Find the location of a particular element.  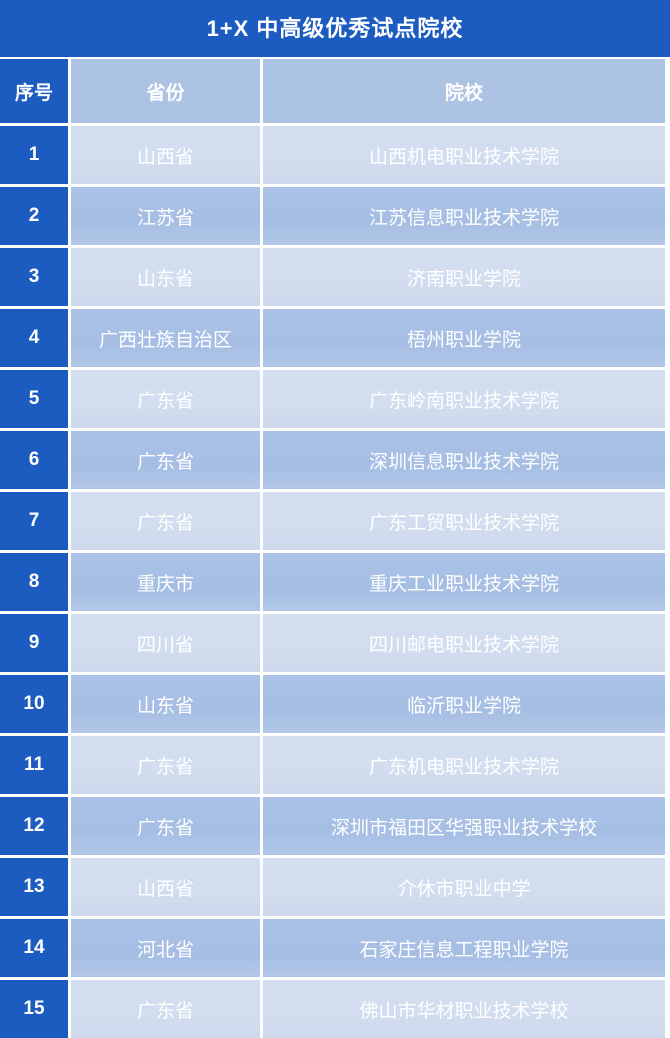

row-province: 江苏省 is located at coordinates (165, 216).